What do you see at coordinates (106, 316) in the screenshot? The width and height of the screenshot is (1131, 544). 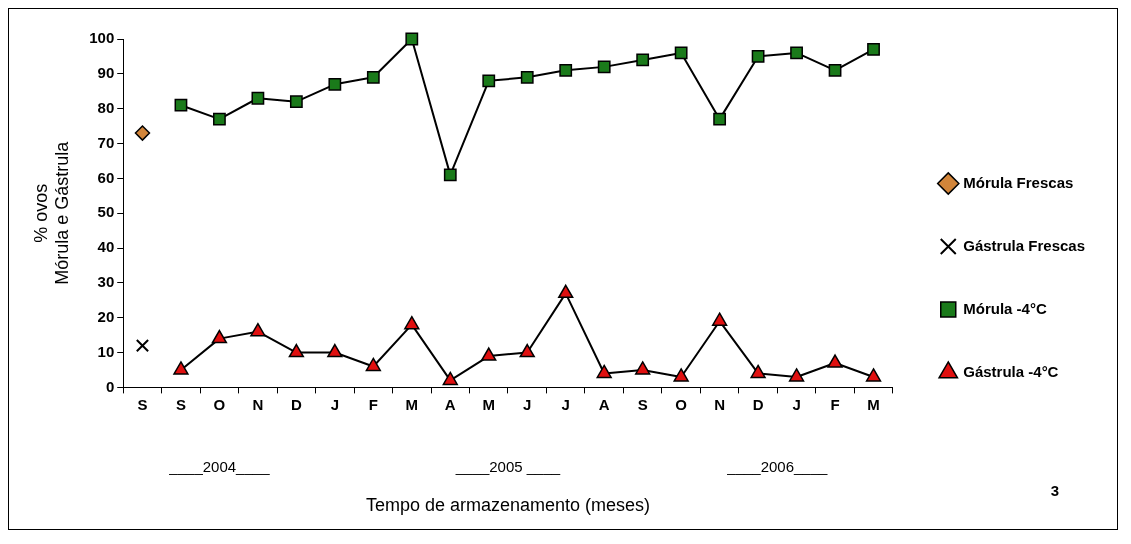 I see `y-tick-label: 20` at bounding box center [106, 316].